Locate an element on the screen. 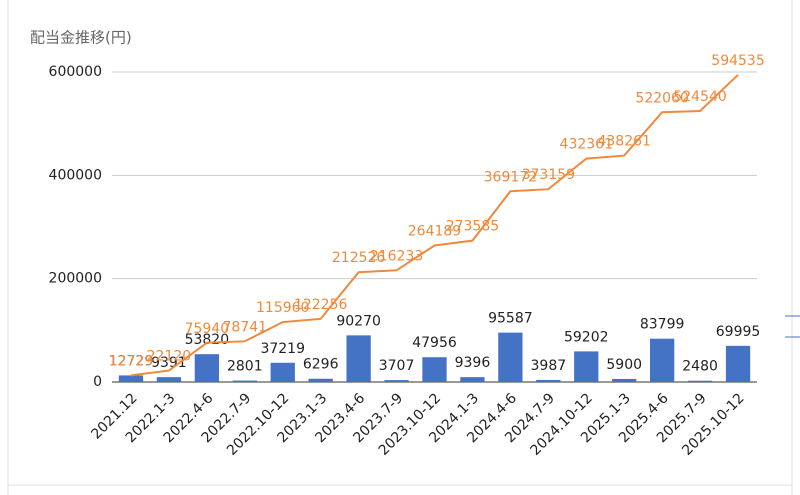 This screenshot has width=800, height=495. line-value-label: 122256 is located at coordinates (321, 305).